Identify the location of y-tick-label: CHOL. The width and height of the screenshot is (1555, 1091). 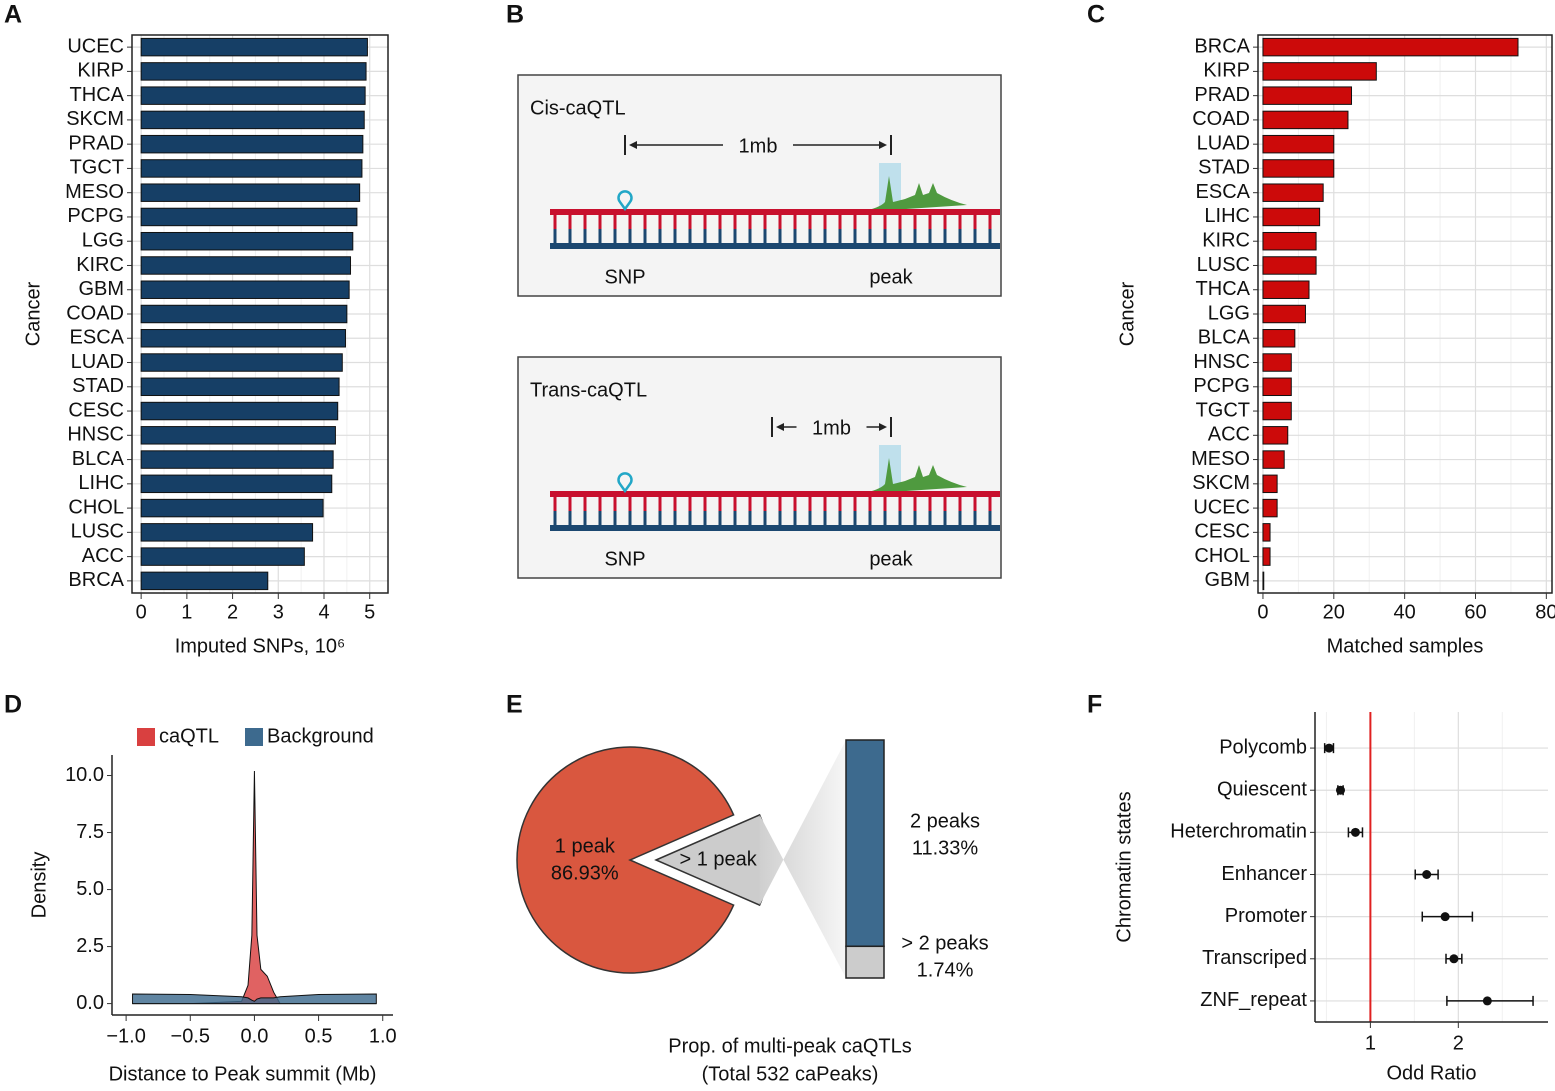
(96, 507).